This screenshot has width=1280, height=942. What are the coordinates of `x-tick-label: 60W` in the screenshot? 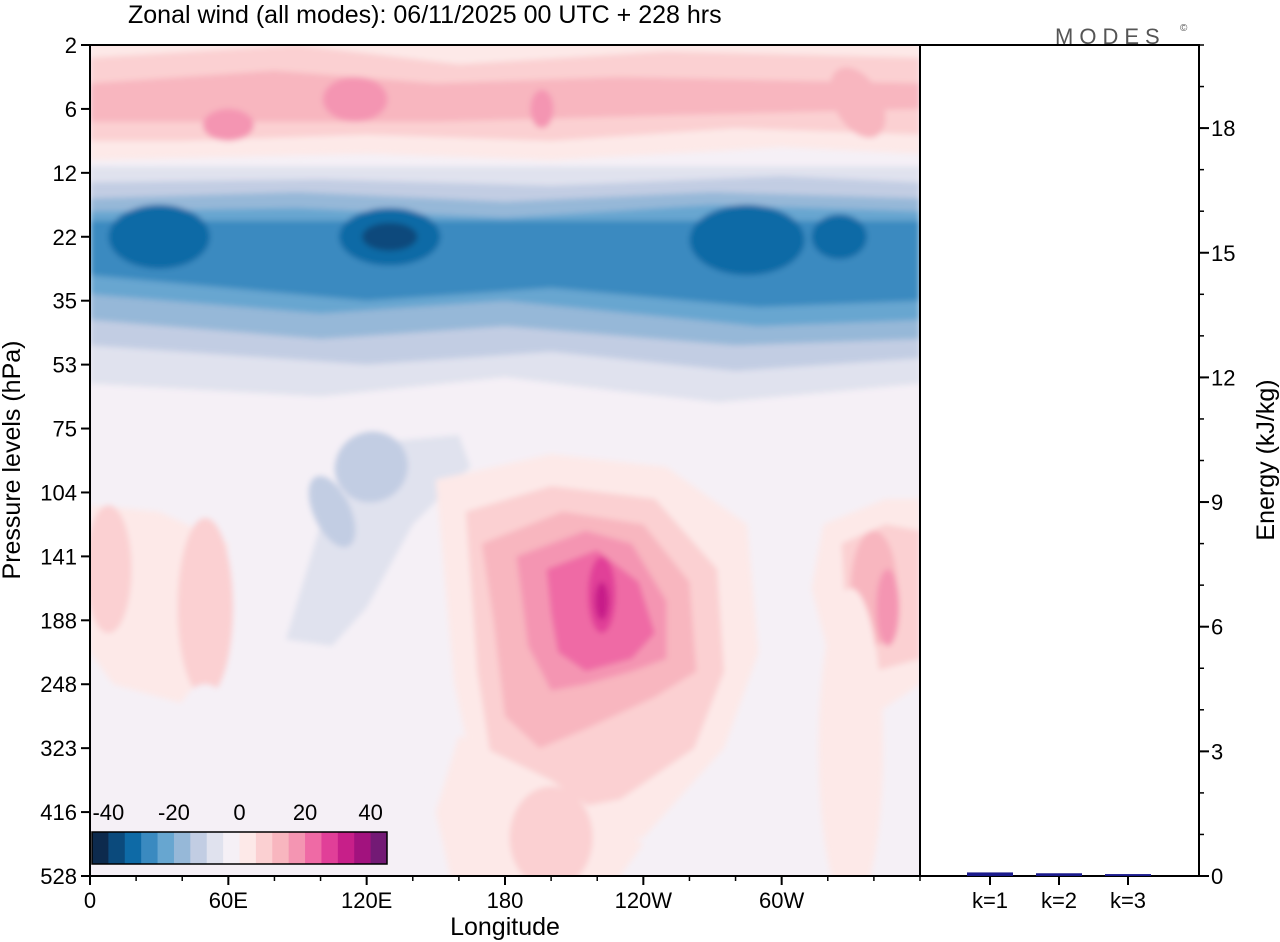 It's located at (781, 900).